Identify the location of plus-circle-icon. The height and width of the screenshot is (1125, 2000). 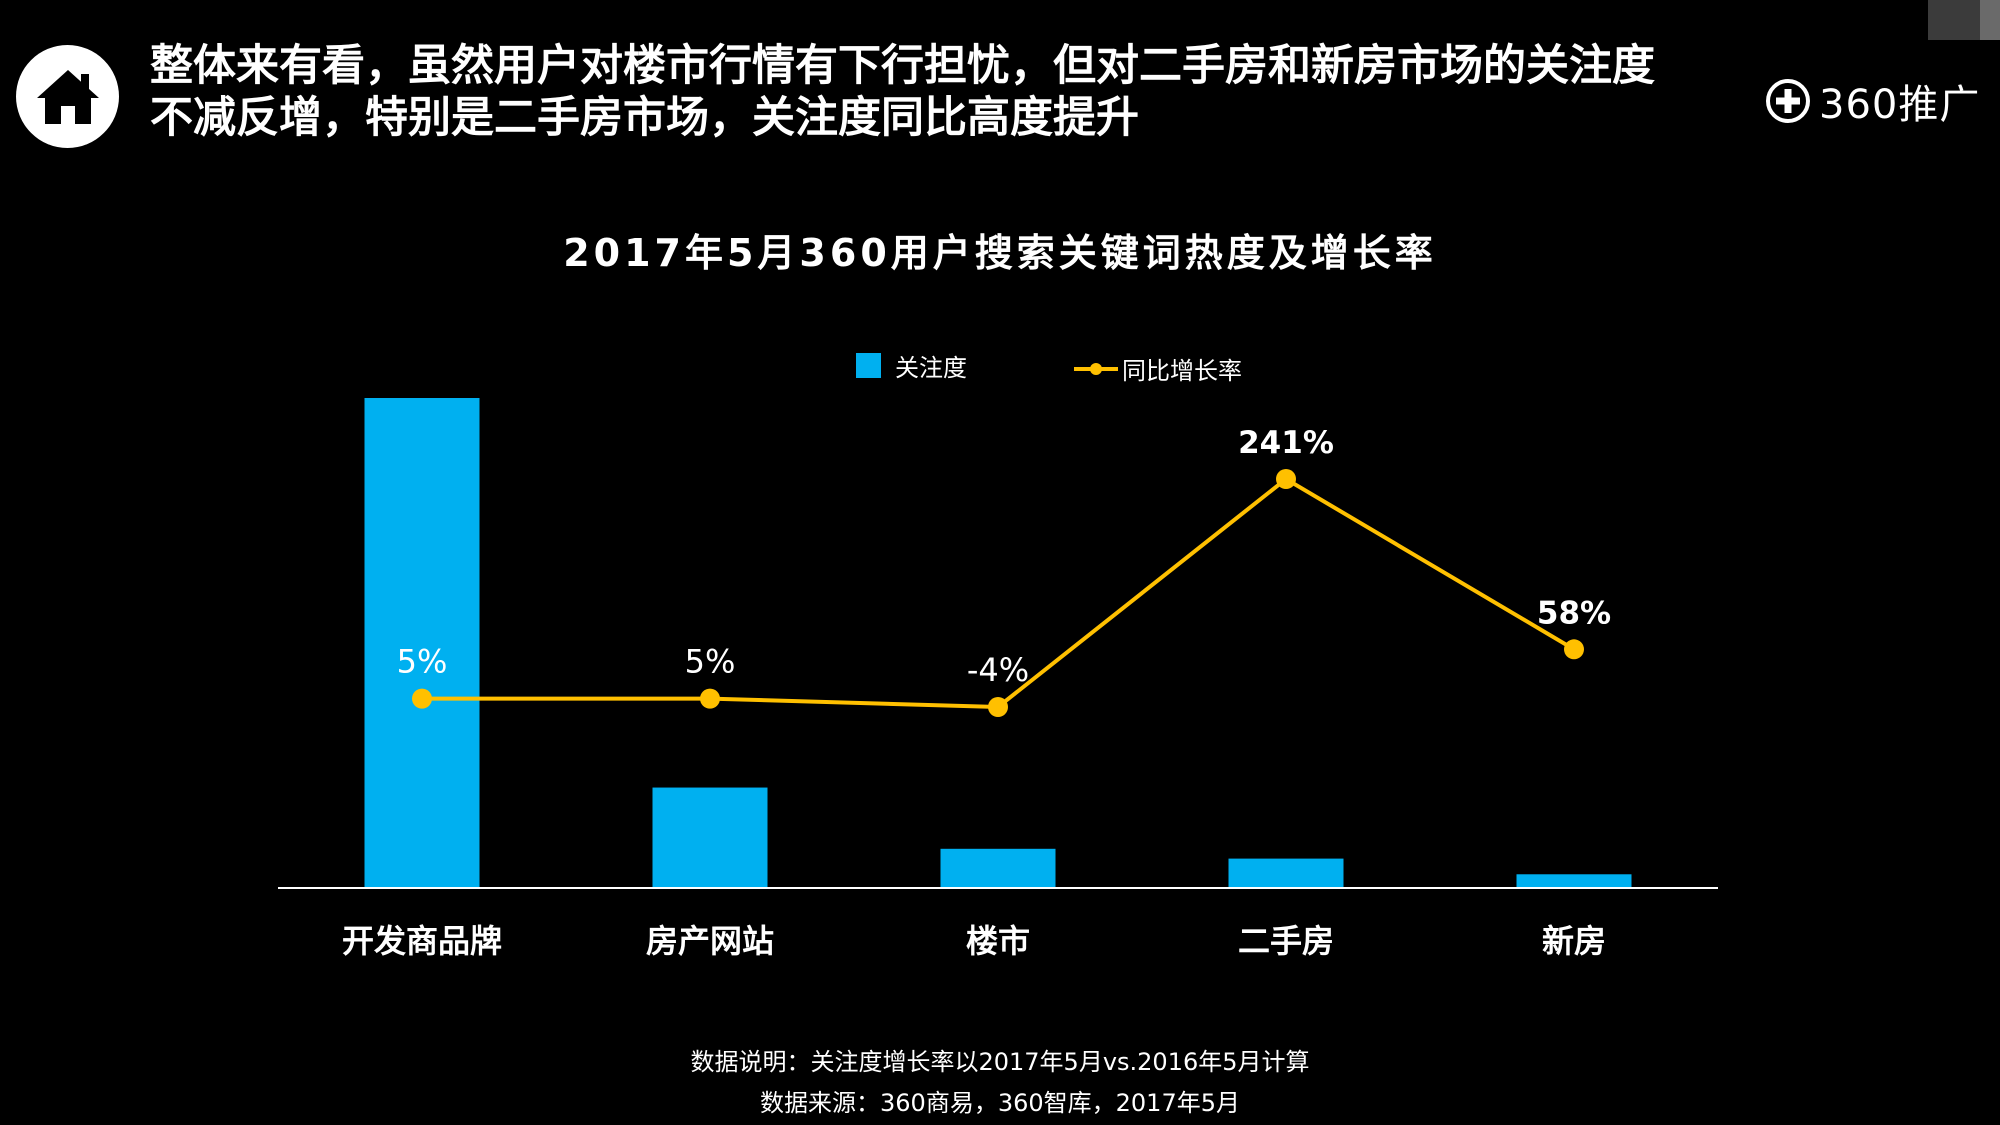
(1788, 101).